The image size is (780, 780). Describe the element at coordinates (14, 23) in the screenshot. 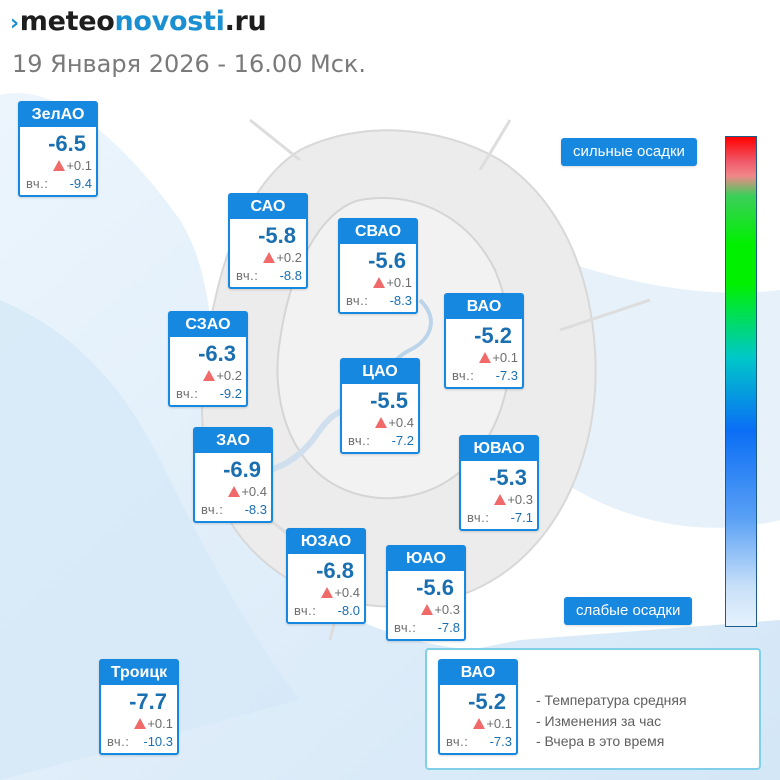

I see `logo-mark: ›` at that location.